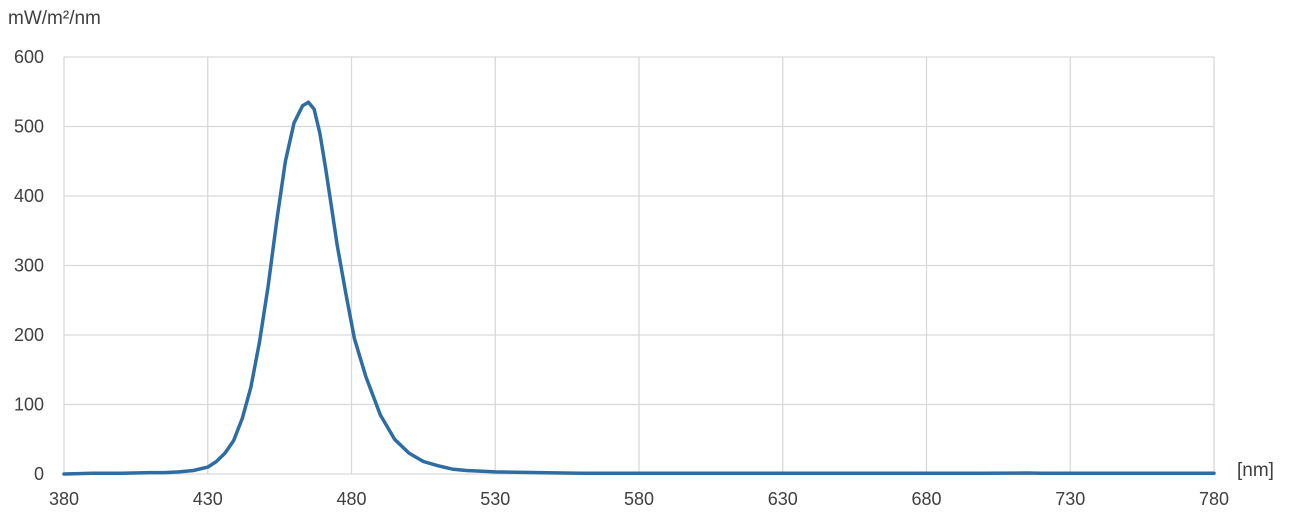  I want to click on x-tick-label: 630, so click(783, 499).